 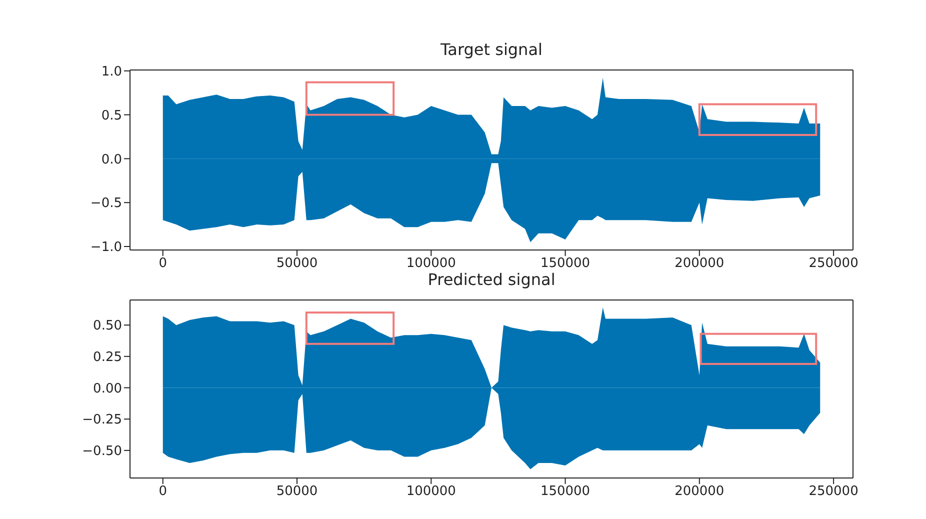 I want to click on y-tick-label: 0.0, so click(x=111, y=160).